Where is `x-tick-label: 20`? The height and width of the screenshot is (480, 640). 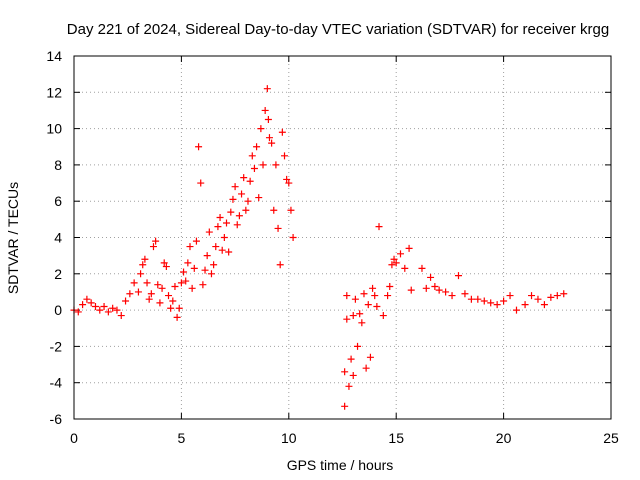
x-tick-label: 20 is located at coordinates (504, 438).